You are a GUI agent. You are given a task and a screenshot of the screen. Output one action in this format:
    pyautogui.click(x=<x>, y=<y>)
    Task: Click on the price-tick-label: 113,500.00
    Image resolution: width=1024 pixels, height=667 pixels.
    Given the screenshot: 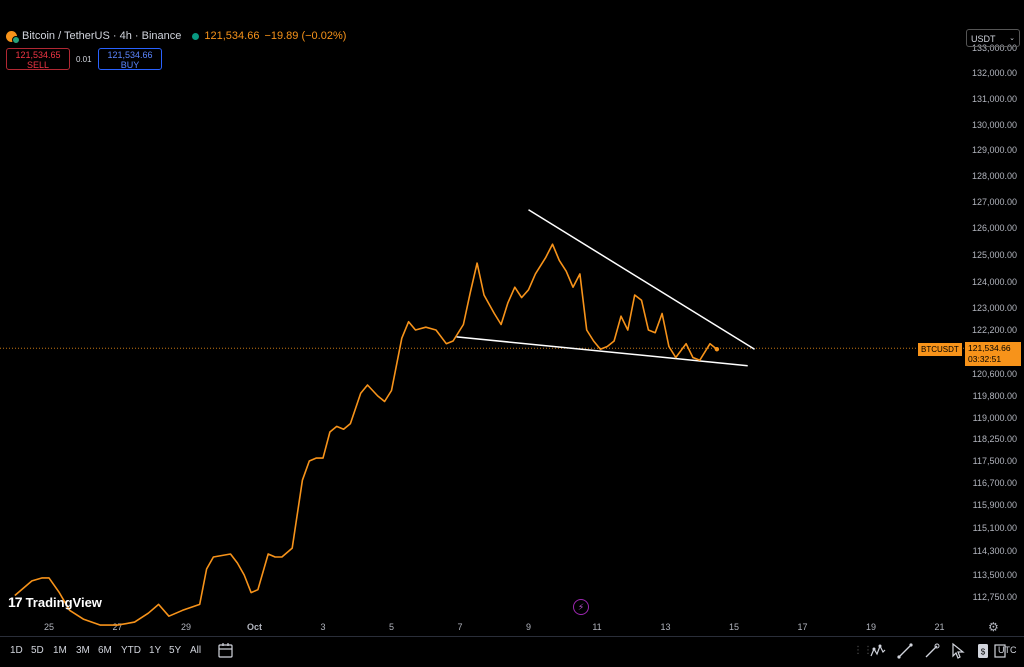 What is the action you would take?
    pyautogui.click(x=995, y=575)
    